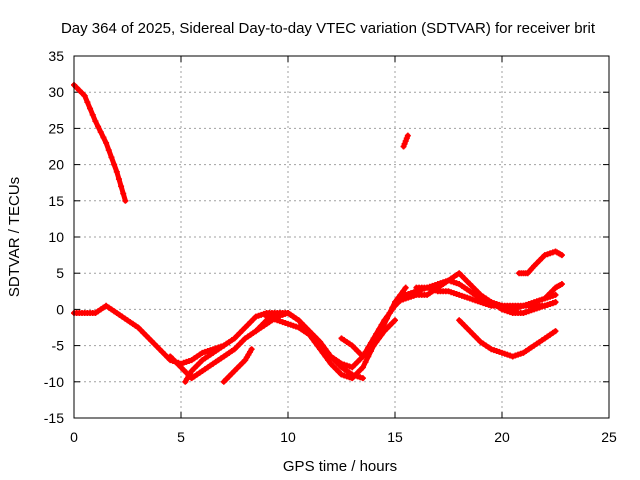 This screenshot has width=640, height=480. Describe the element at coordinates (58, 346) in the screenshot. I see `y-tick-label-2: -5` at that location.